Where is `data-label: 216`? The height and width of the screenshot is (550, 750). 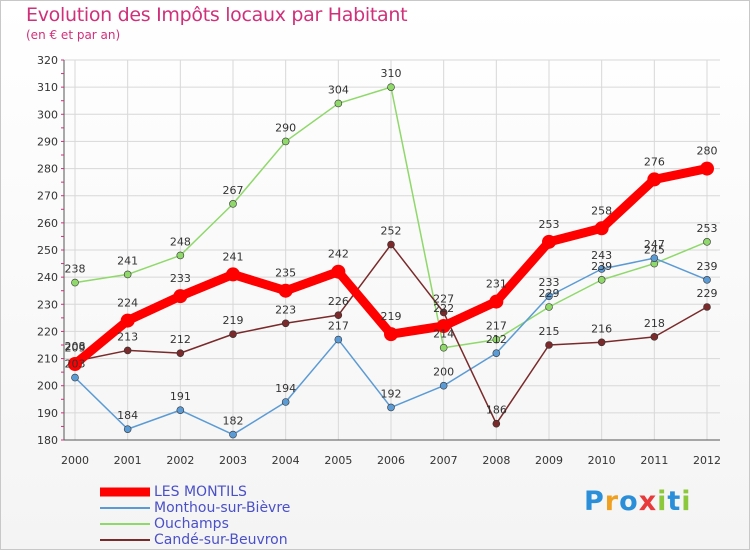 data-label: 216 is located at coordinates (601, 328).